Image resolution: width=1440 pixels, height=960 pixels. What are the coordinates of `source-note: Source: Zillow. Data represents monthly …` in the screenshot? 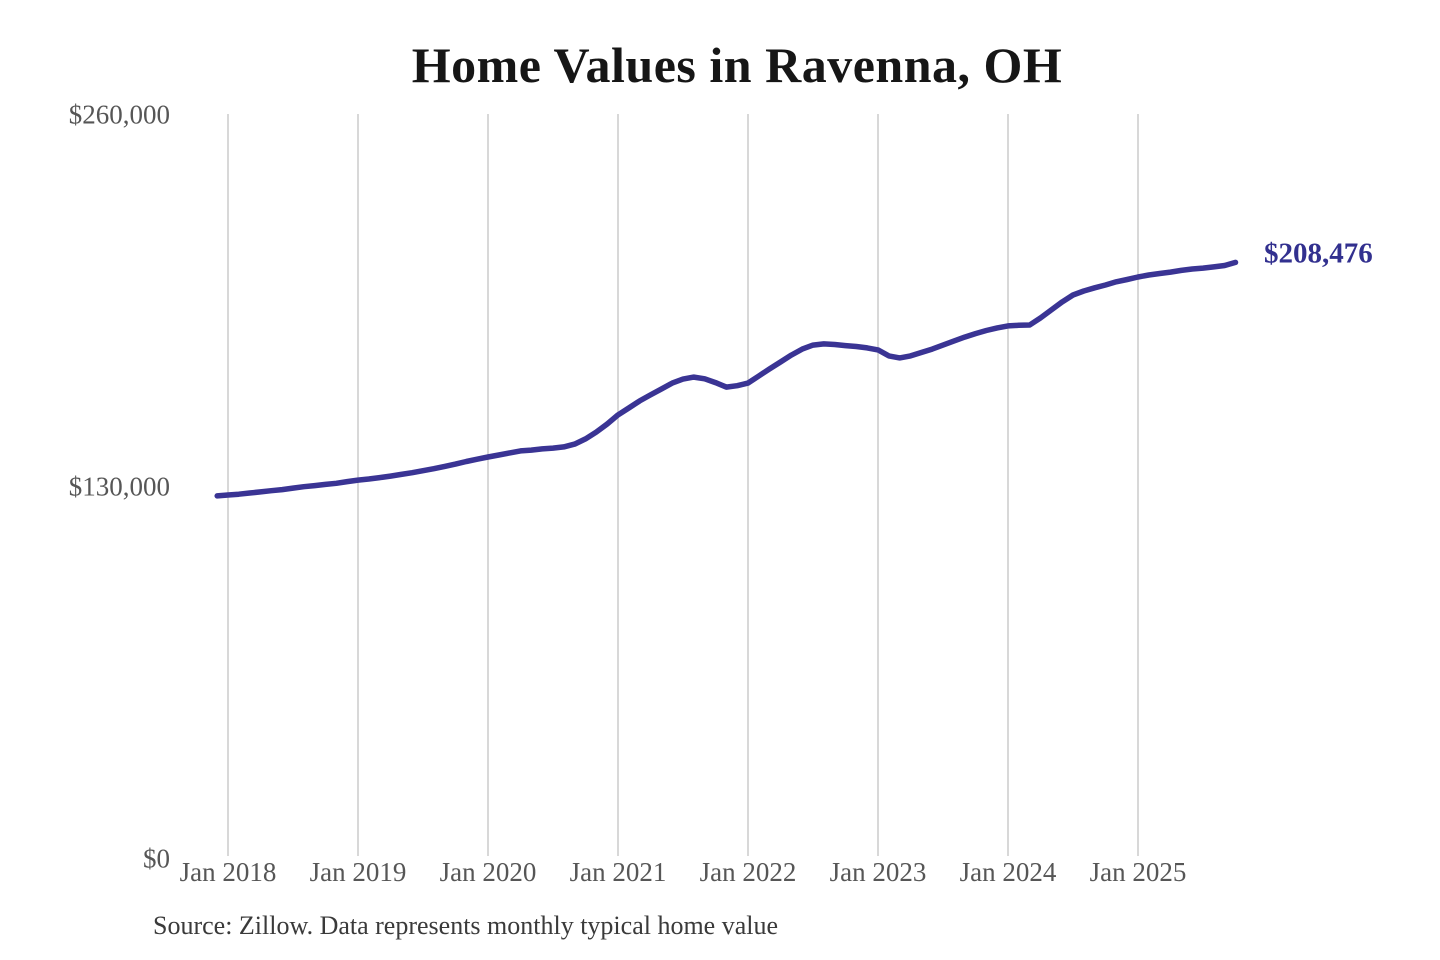 It's located at (466, 925).